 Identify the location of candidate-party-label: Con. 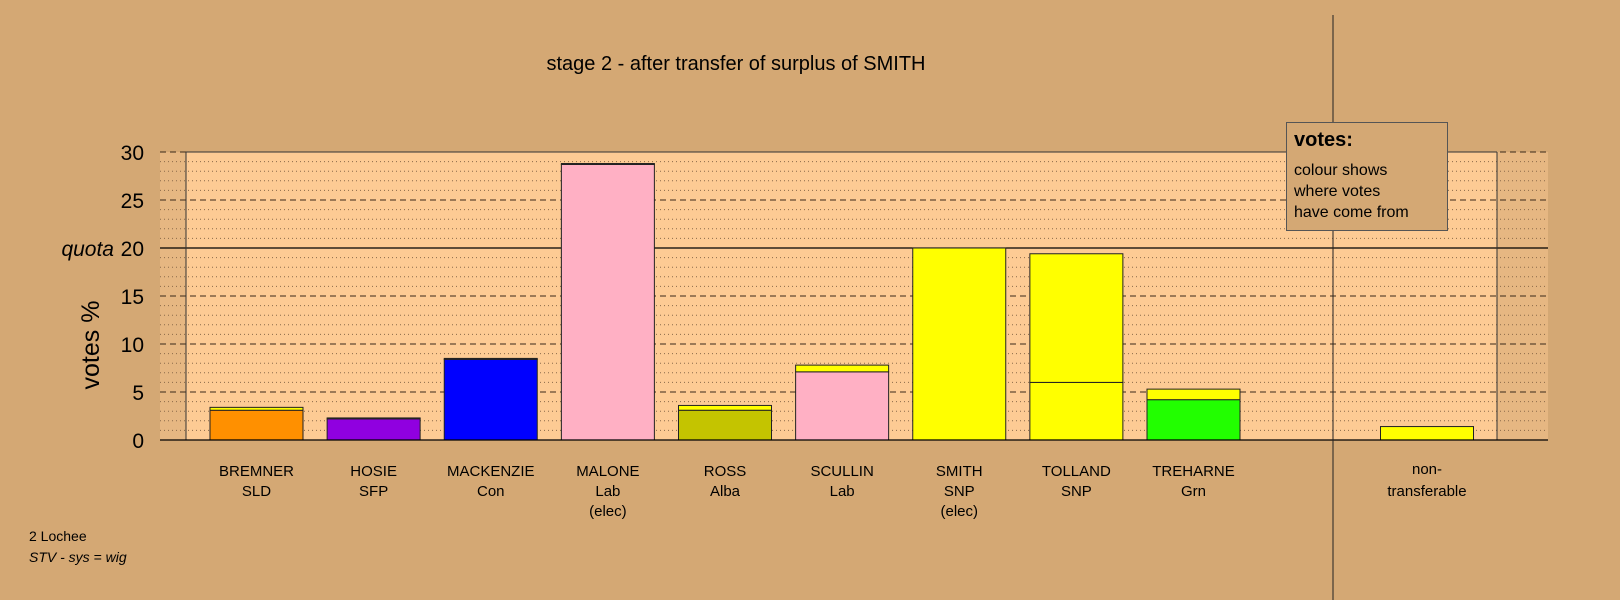
(491, 491).